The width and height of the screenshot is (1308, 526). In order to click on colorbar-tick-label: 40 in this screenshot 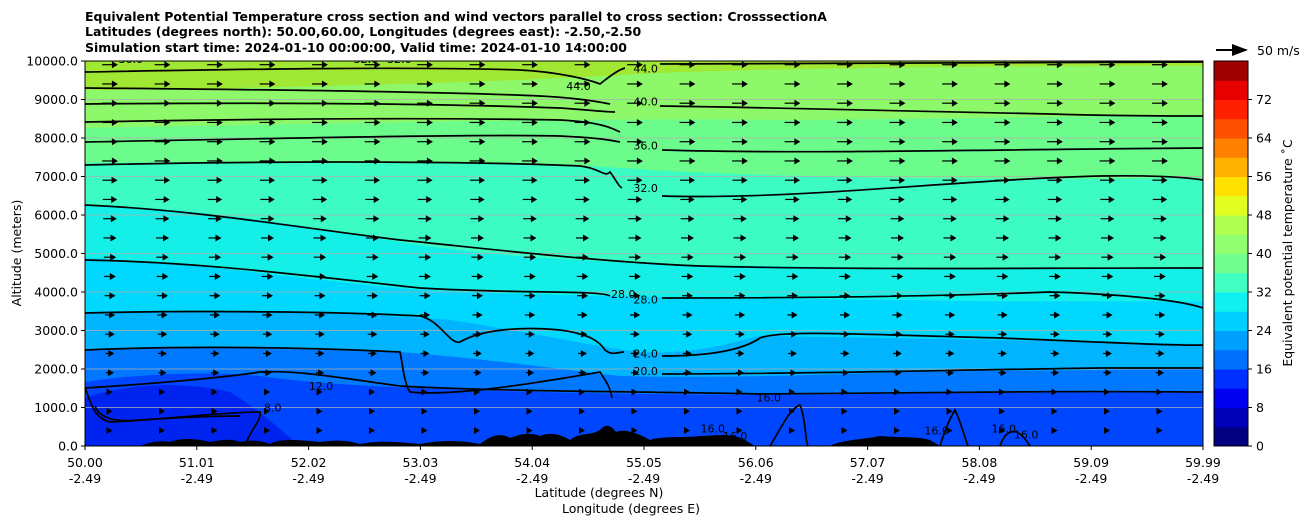, I will do `click(1264, 253)`.